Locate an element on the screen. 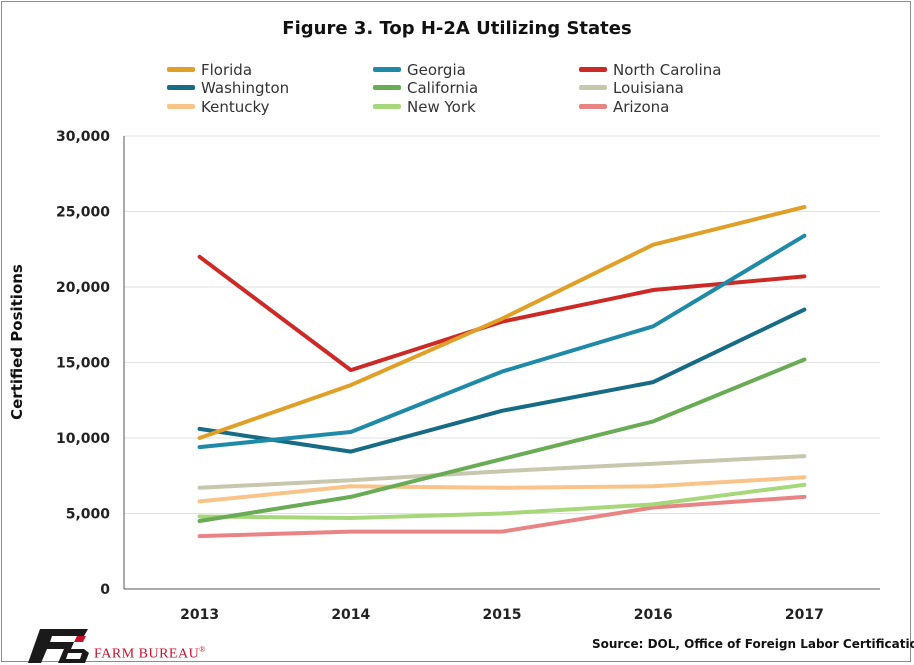  legend-item: Georgia is located at coordinates (419, 69).